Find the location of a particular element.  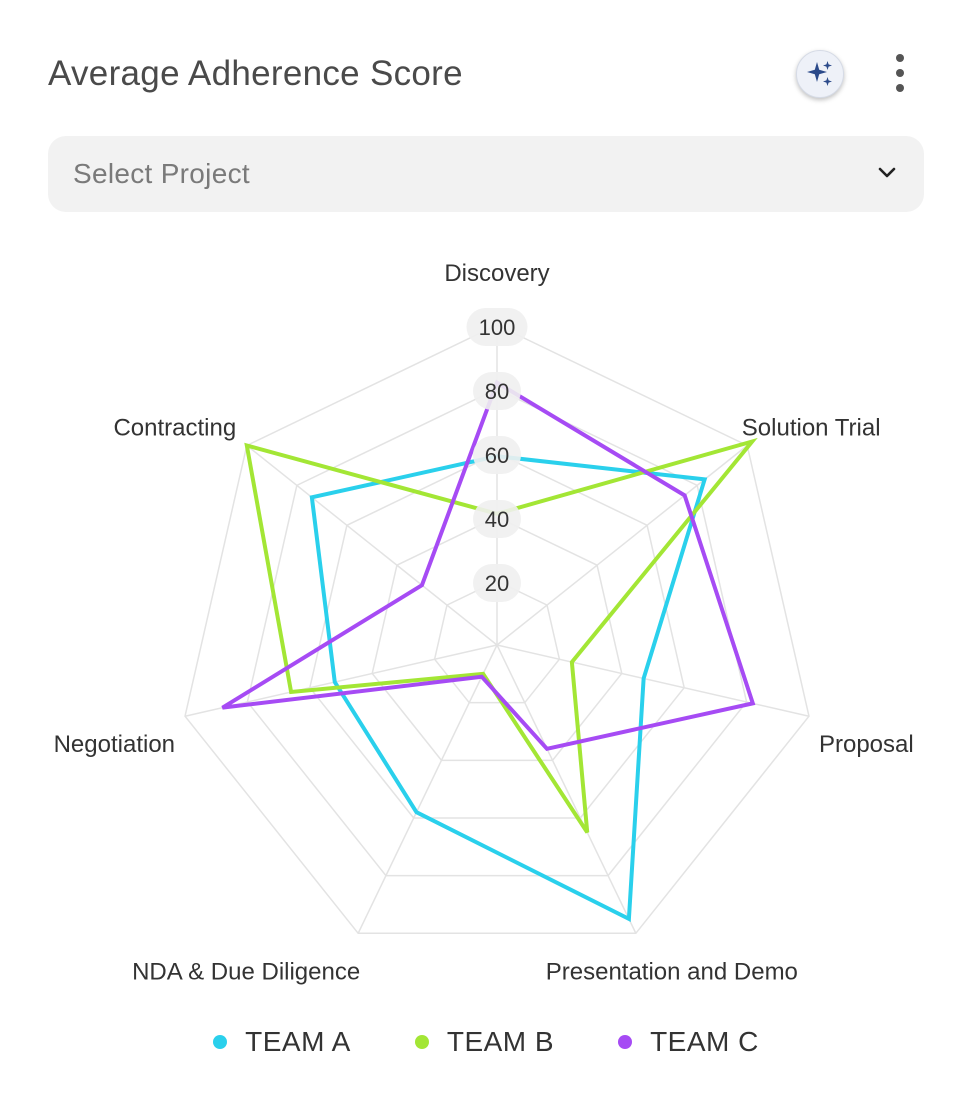

axis-label: Solution Trial is located at coordinates (811, 427).